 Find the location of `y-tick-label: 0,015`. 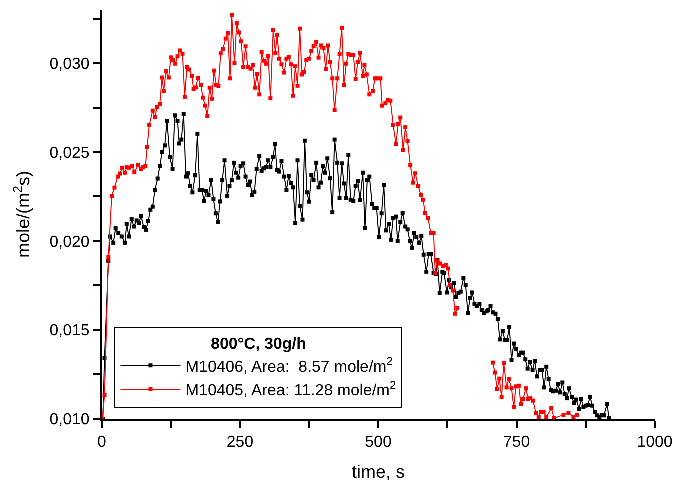

y-tick-label: 0,015 is located at coordinates (70, 331).